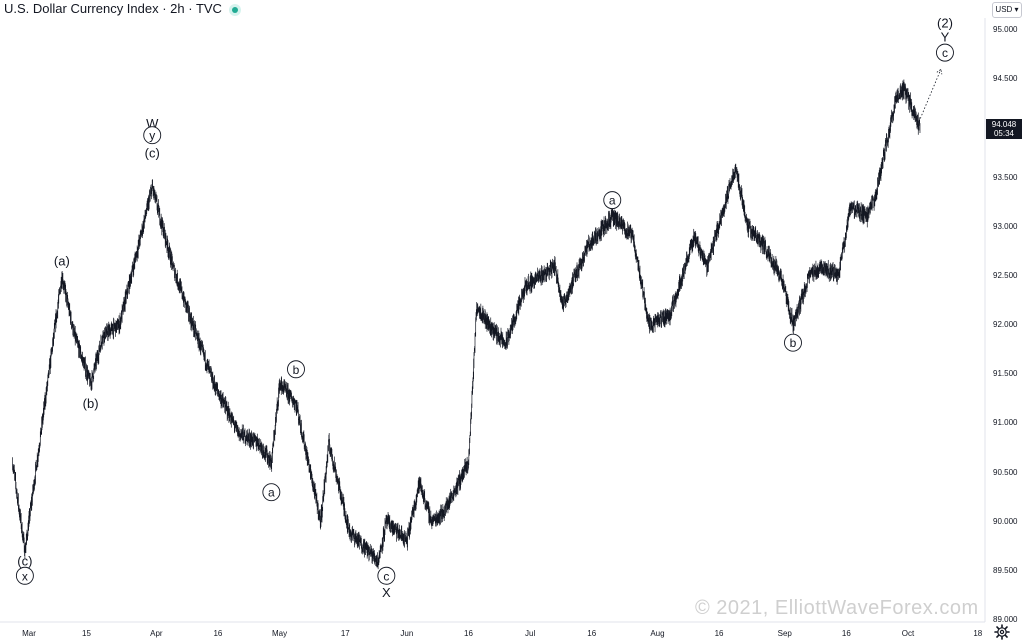  I want to click on x-tick-label: Jun, so click(407, 633).